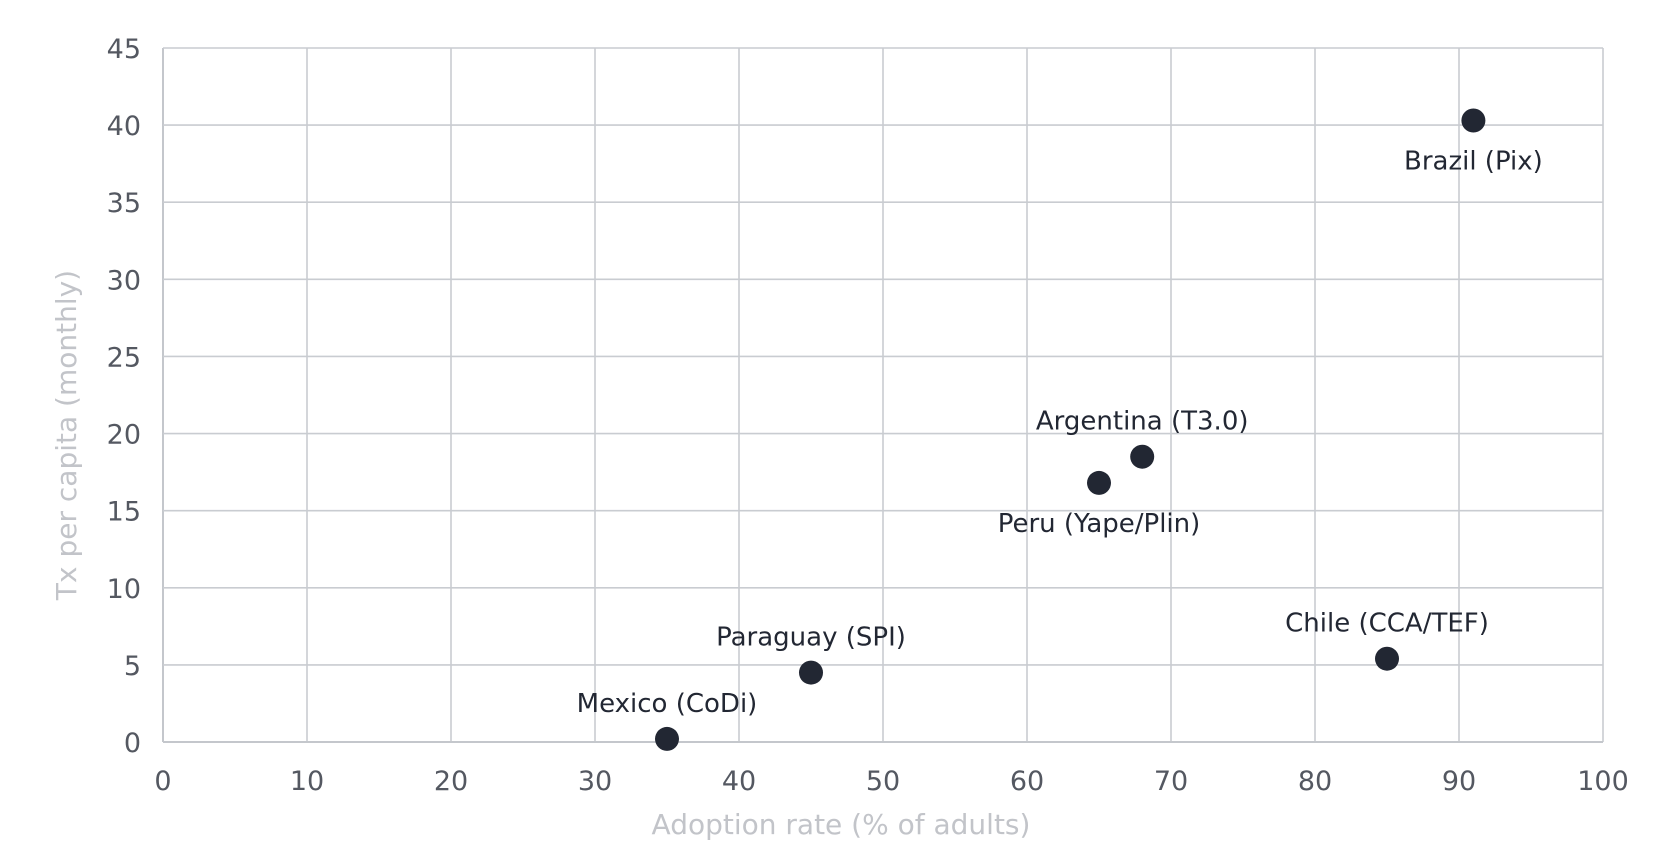  What do you see at coordinates (667, 704) in the screenshot?
I see `point-label: Mexico (CoDi)` at bounding box center [667, 704].